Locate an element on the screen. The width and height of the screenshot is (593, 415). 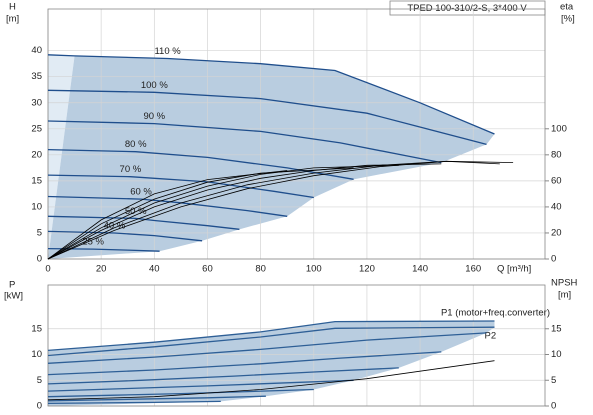
y-tick-label: 25 is located at coordinates (36, 128).